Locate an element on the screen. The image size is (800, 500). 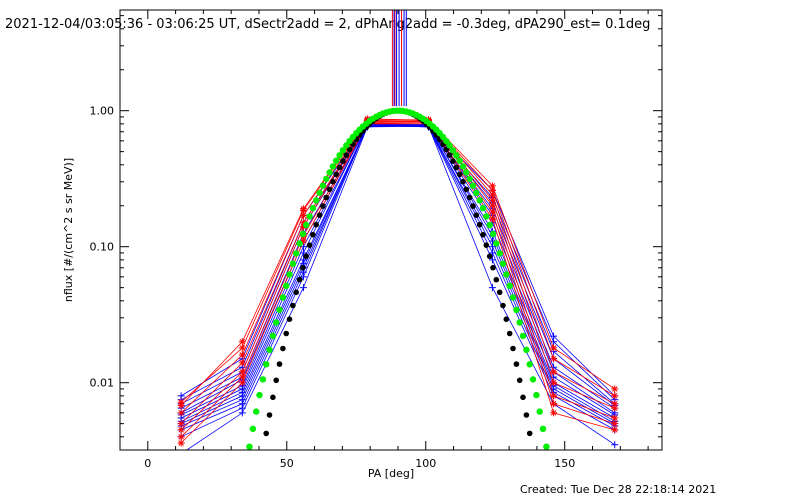
x-axis-label: PA [deg] is located at coordinates (391, 473).